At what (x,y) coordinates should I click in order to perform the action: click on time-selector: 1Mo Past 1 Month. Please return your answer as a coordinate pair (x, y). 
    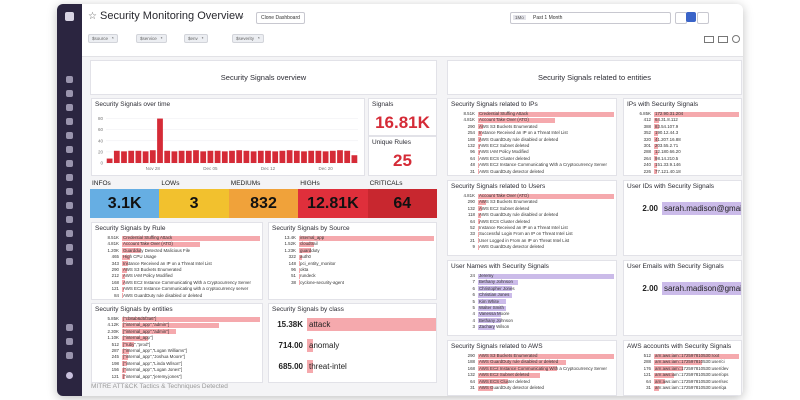
    Looking at the image, I should click on (590, 18).